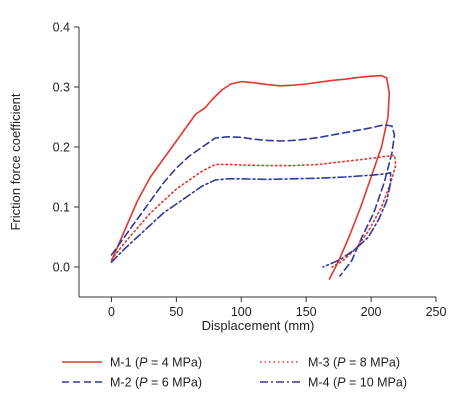 The image size is (474, 415). Describe the element at coordinates (111, 312) in the screenshot. I see `x-tick-label: 0` at that location.